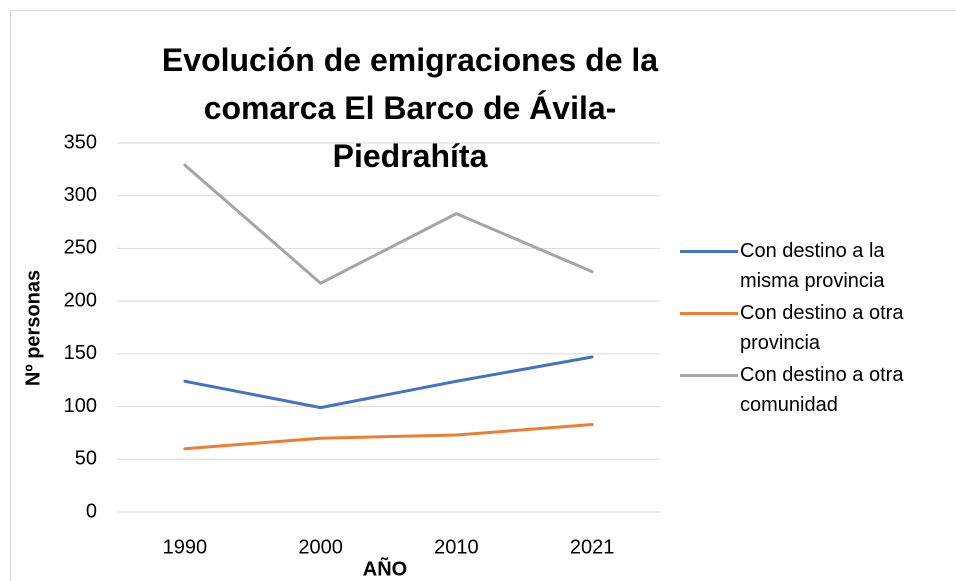 The width and height of the screenshot is (956, 581). What do you see at coordinates (33, 328) in the screenshot?
I see `y-axis-label: Nº personas` at bounding box center [33, 328].